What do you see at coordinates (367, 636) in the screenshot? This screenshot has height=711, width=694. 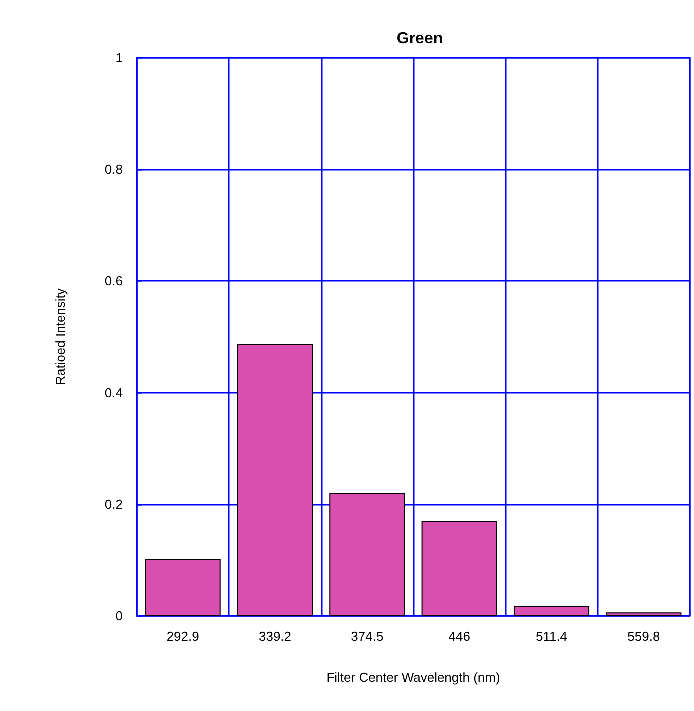 I see `x-tick-label: 374.5` at bounding box center [367, 636].